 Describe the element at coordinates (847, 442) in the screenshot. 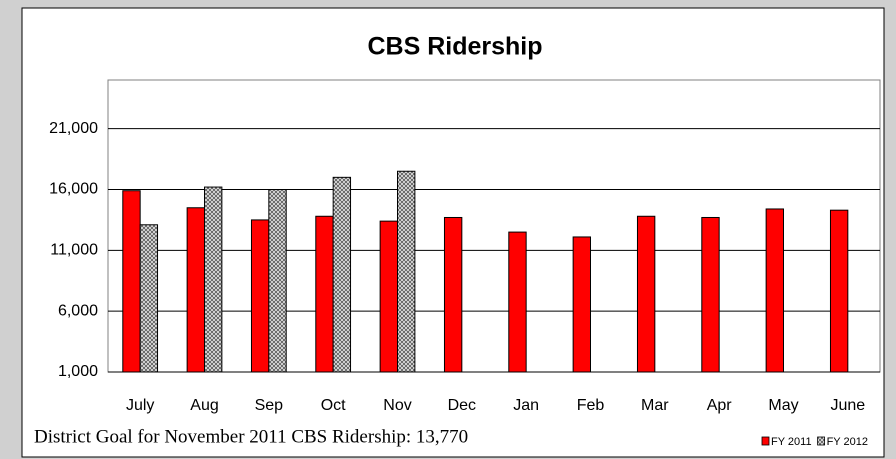

I see `legend-label: FY 2012` at that location.